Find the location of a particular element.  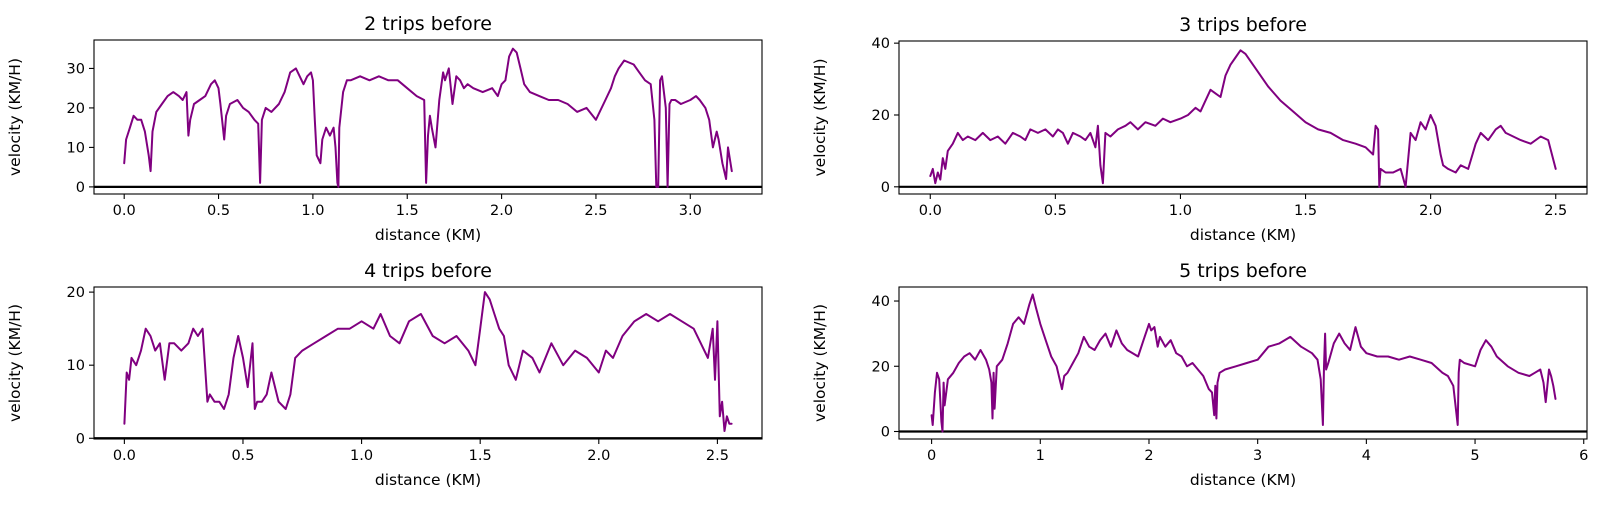

x-tick-label: 0 is located at coordinates (931, 456).